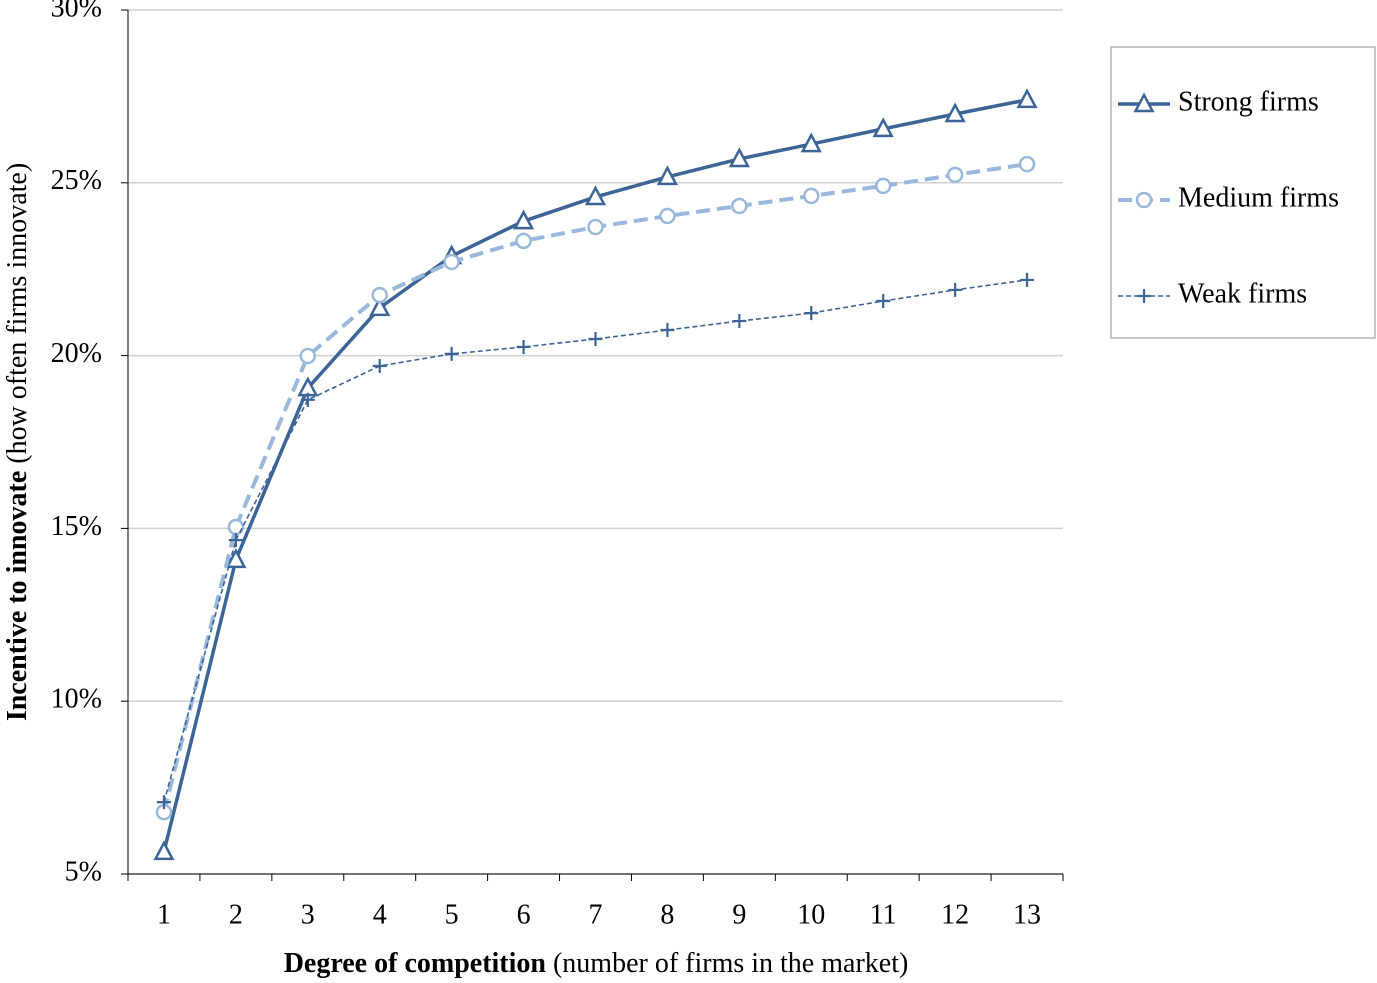 The width and height of the screenshot is (1377, 983). Describe the element at coordinates (811, 914) in the screenshot. I see `x-tick-label: 10` at that location.